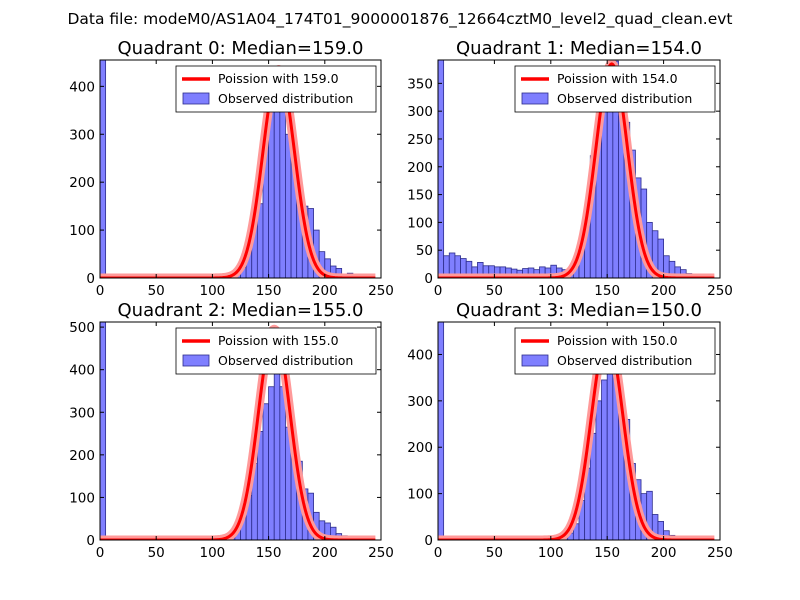 This screenshot has width=800, height=600. I want to click on legend: Poission with 150.0 Observed distribution, so click(615, 351).